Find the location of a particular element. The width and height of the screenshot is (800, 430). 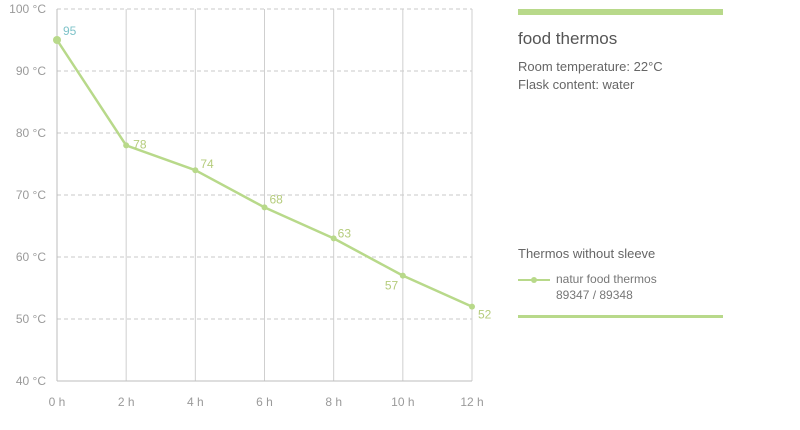

chart-title: food thermos is located at coordinates (568, 38).